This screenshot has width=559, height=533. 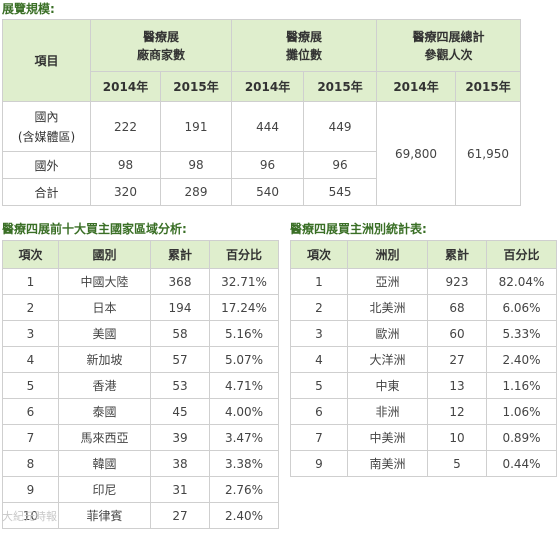 I want to click on table-cell: 31, so click(x=180, y=489).